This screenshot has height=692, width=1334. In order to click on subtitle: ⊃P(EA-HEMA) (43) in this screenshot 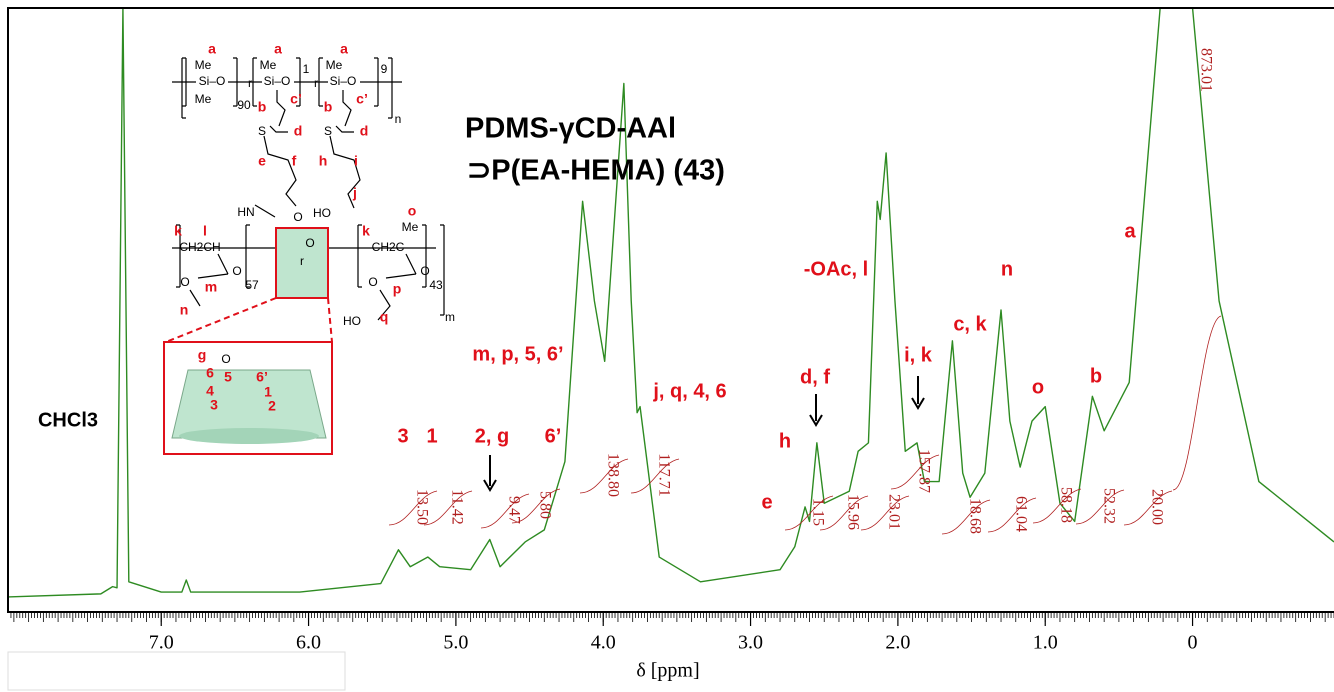, I will do `click(596, 171)`.